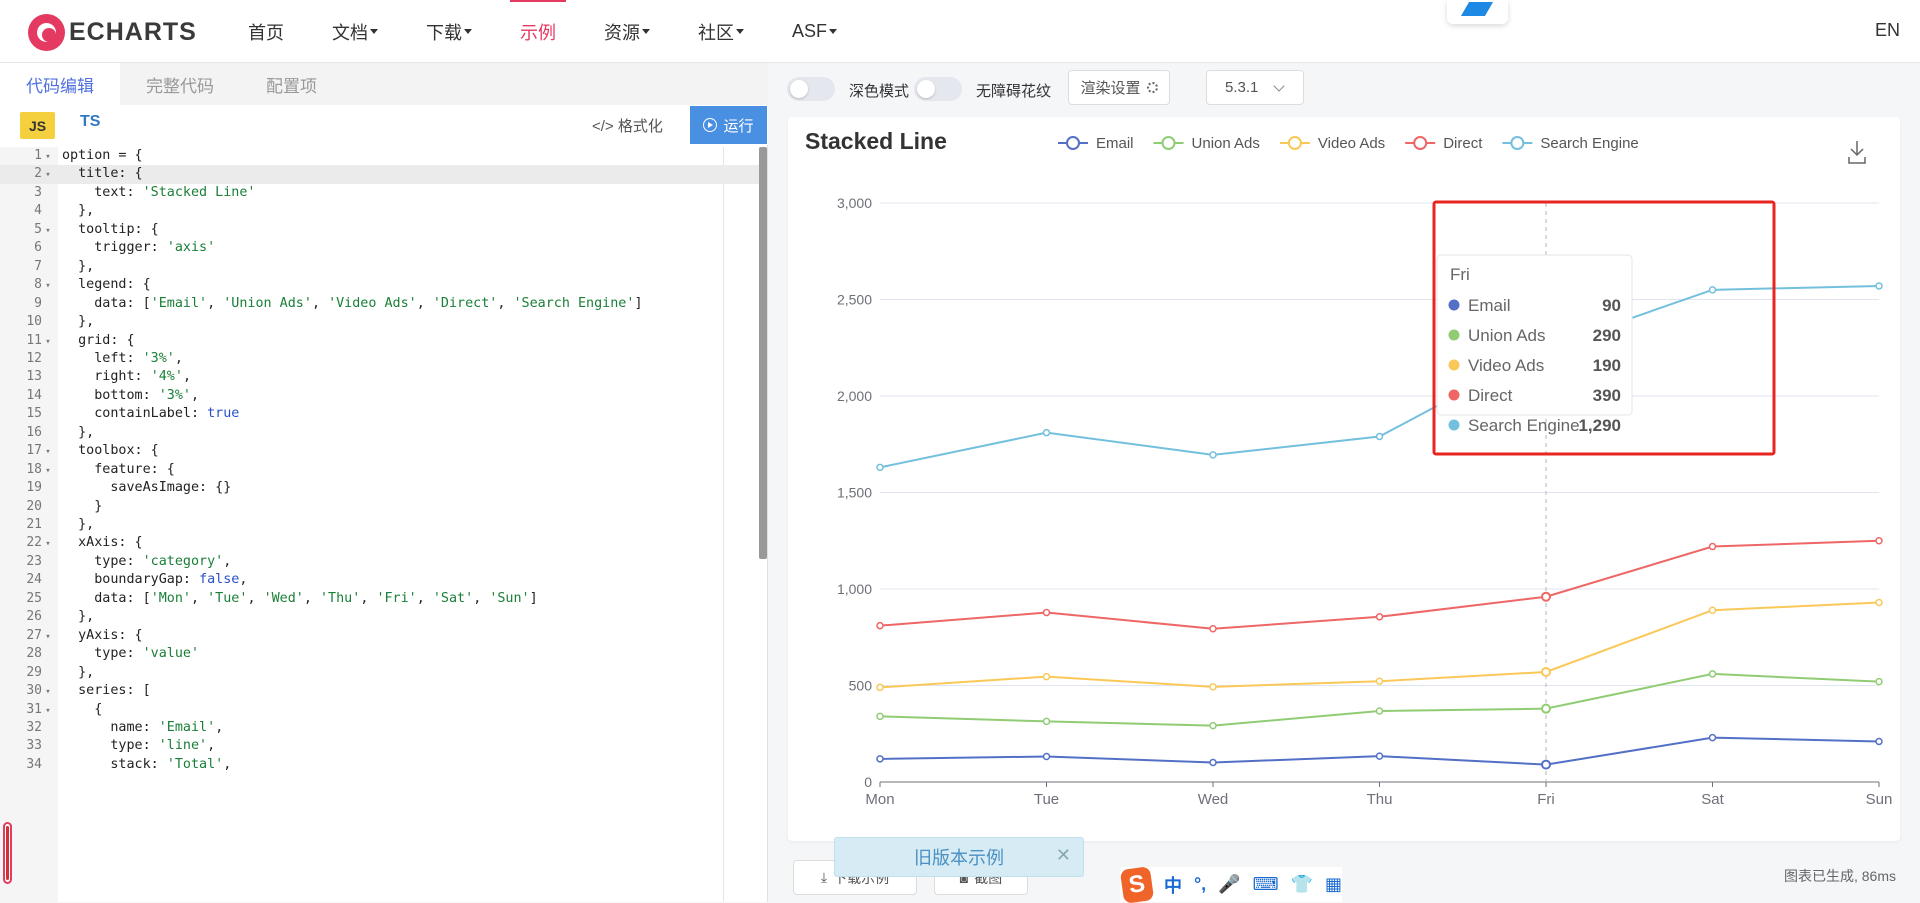 Image resolution: width=1920 pixels, height=903 pixels. I want to click on nav-item-2: 下载, so click(449, 31).